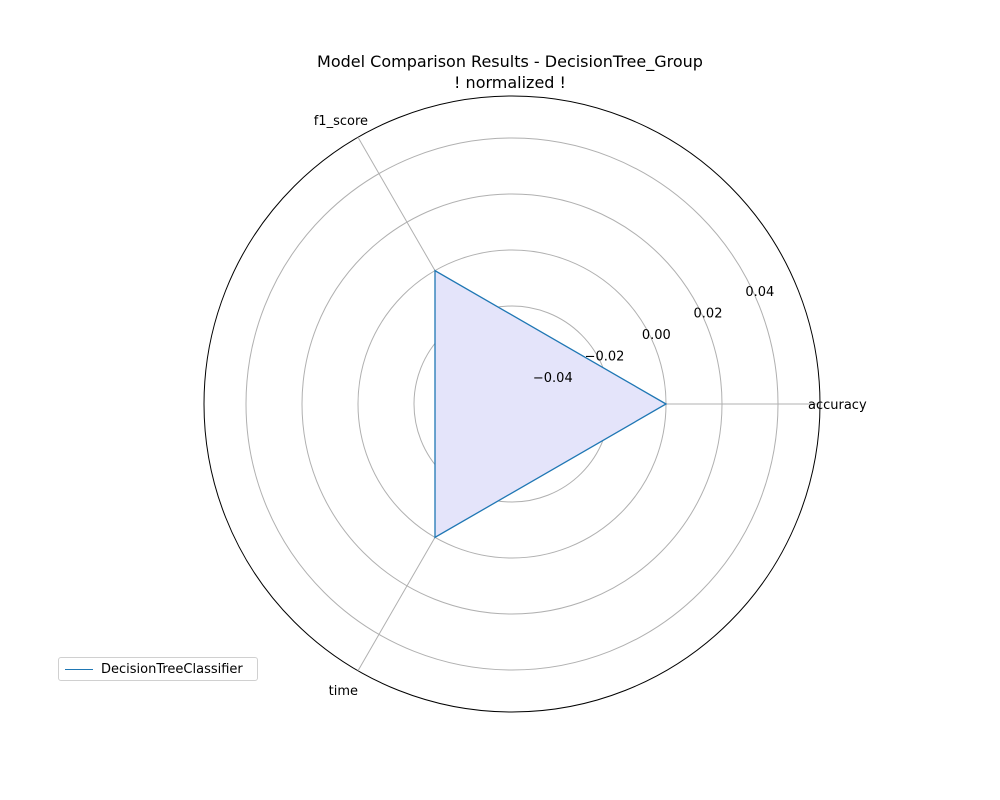  I want to click on legend-line-swatch, so click(79, 669).